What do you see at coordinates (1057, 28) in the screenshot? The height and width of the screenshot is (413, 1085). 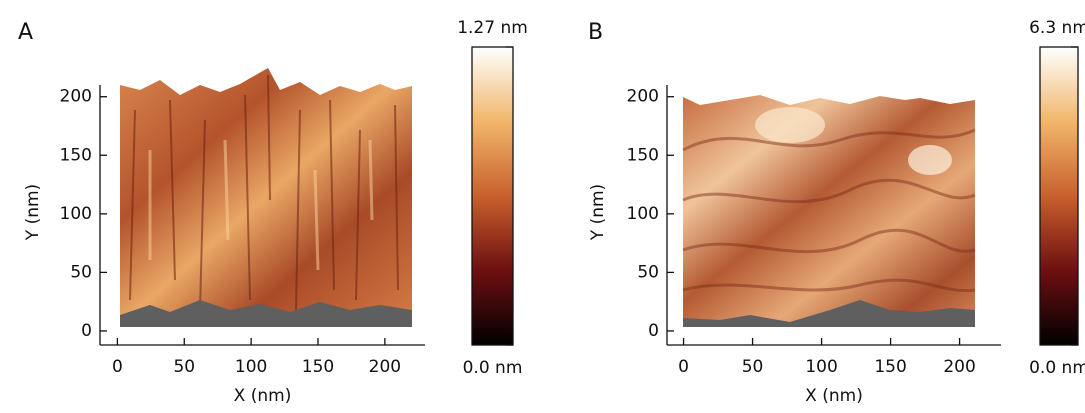 I see `colorbar-label: 6.3 nm` at bounding box center [1057, 28].